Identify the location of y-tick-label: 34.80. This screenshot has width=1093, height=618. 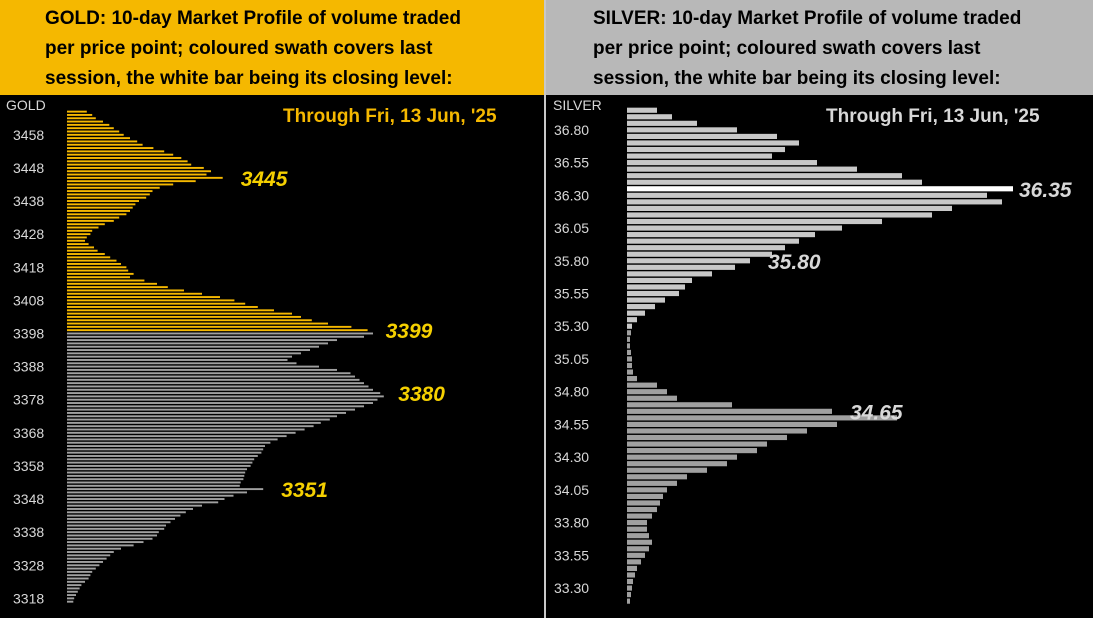
(571, 392).